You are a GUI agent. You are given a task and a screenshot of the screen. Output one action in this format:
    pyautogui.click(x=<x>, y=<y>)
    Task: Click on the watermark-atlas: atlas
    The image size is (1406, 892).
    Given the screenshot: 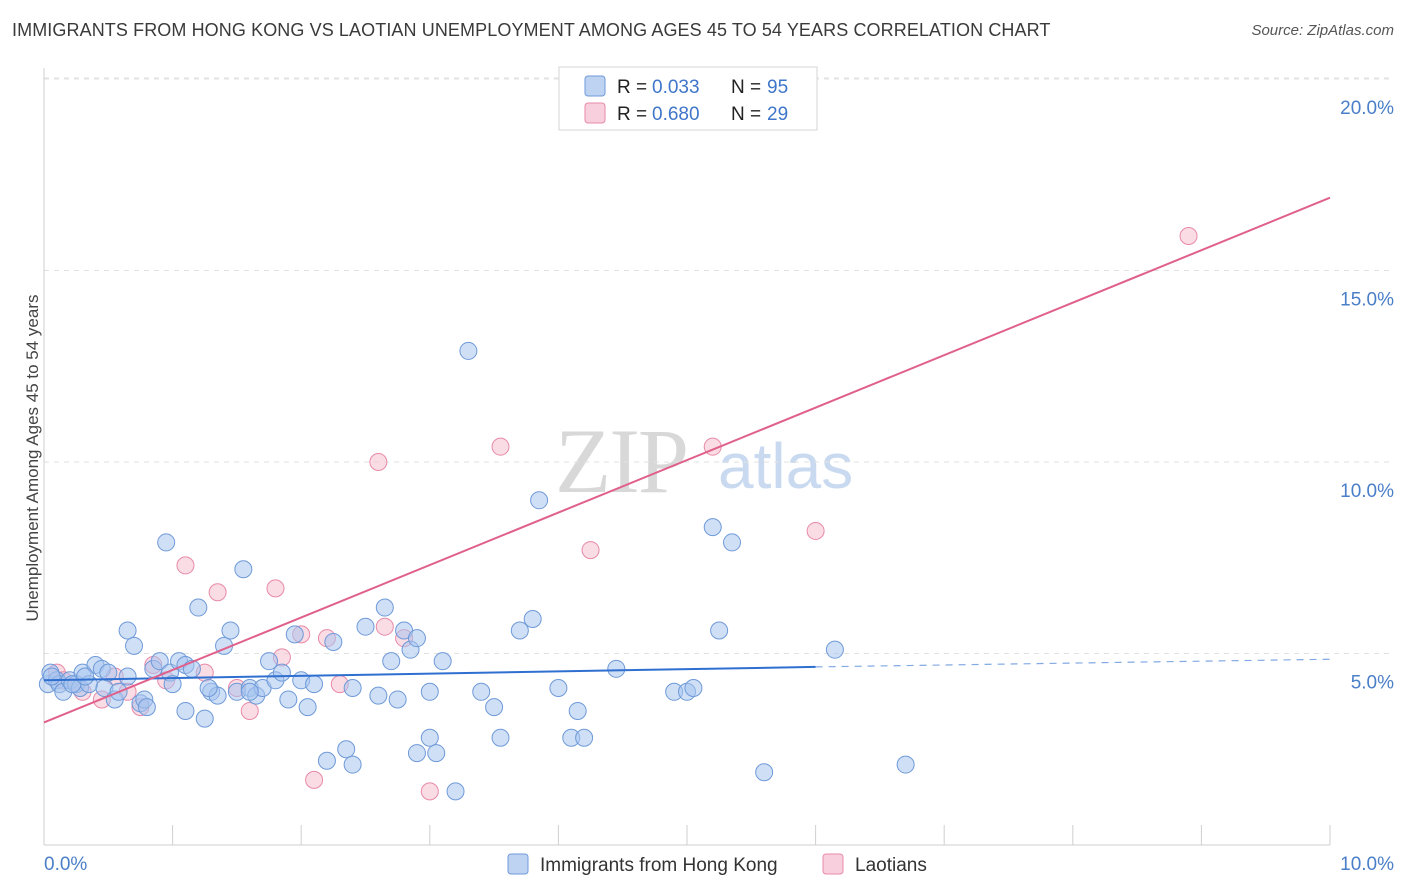 What is the action you would take?
    pyautogui.click(x=785, y=466)
    